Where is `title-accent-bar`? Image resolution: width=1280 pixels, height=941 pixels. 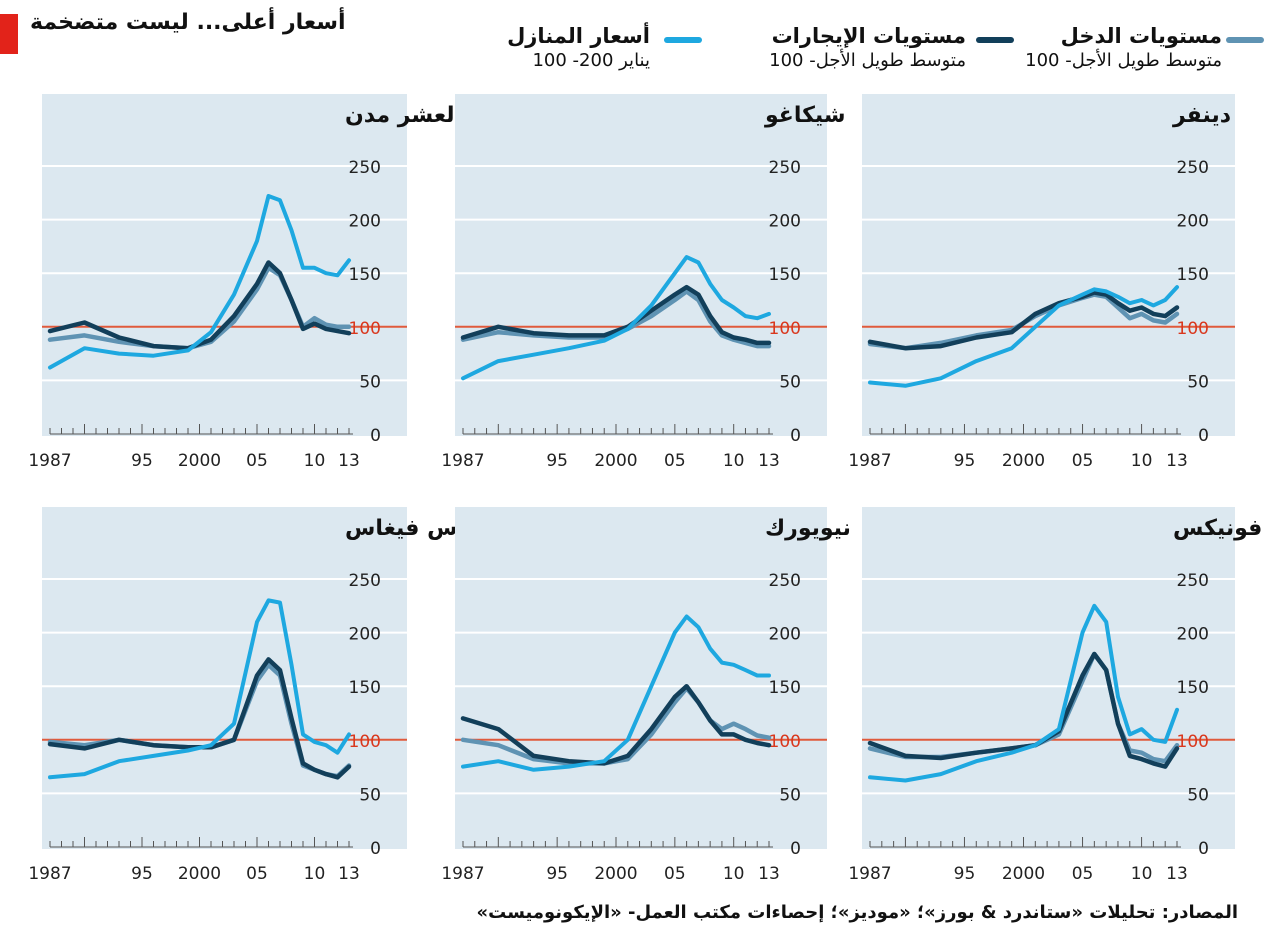 title-accent-bar is located at coordinates (9, 34).